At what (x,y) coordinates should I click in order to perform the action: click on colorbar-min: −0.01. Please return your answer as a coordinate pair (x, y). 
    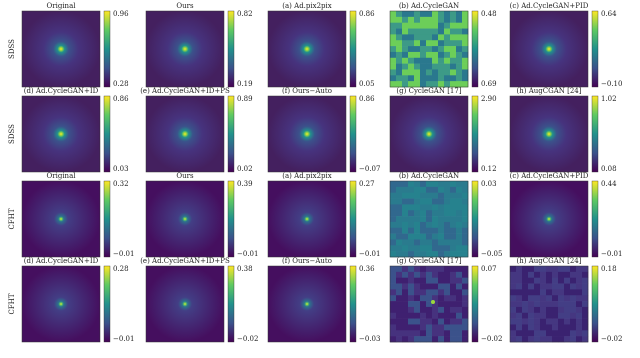
    Looking at the image, I should click on (247, 254).